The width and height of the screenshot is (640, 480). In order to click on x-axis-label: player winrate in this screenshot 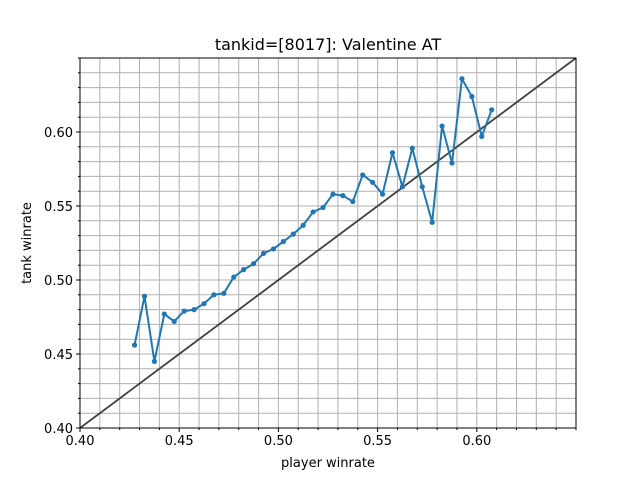, I will do `click(328, 463)`.